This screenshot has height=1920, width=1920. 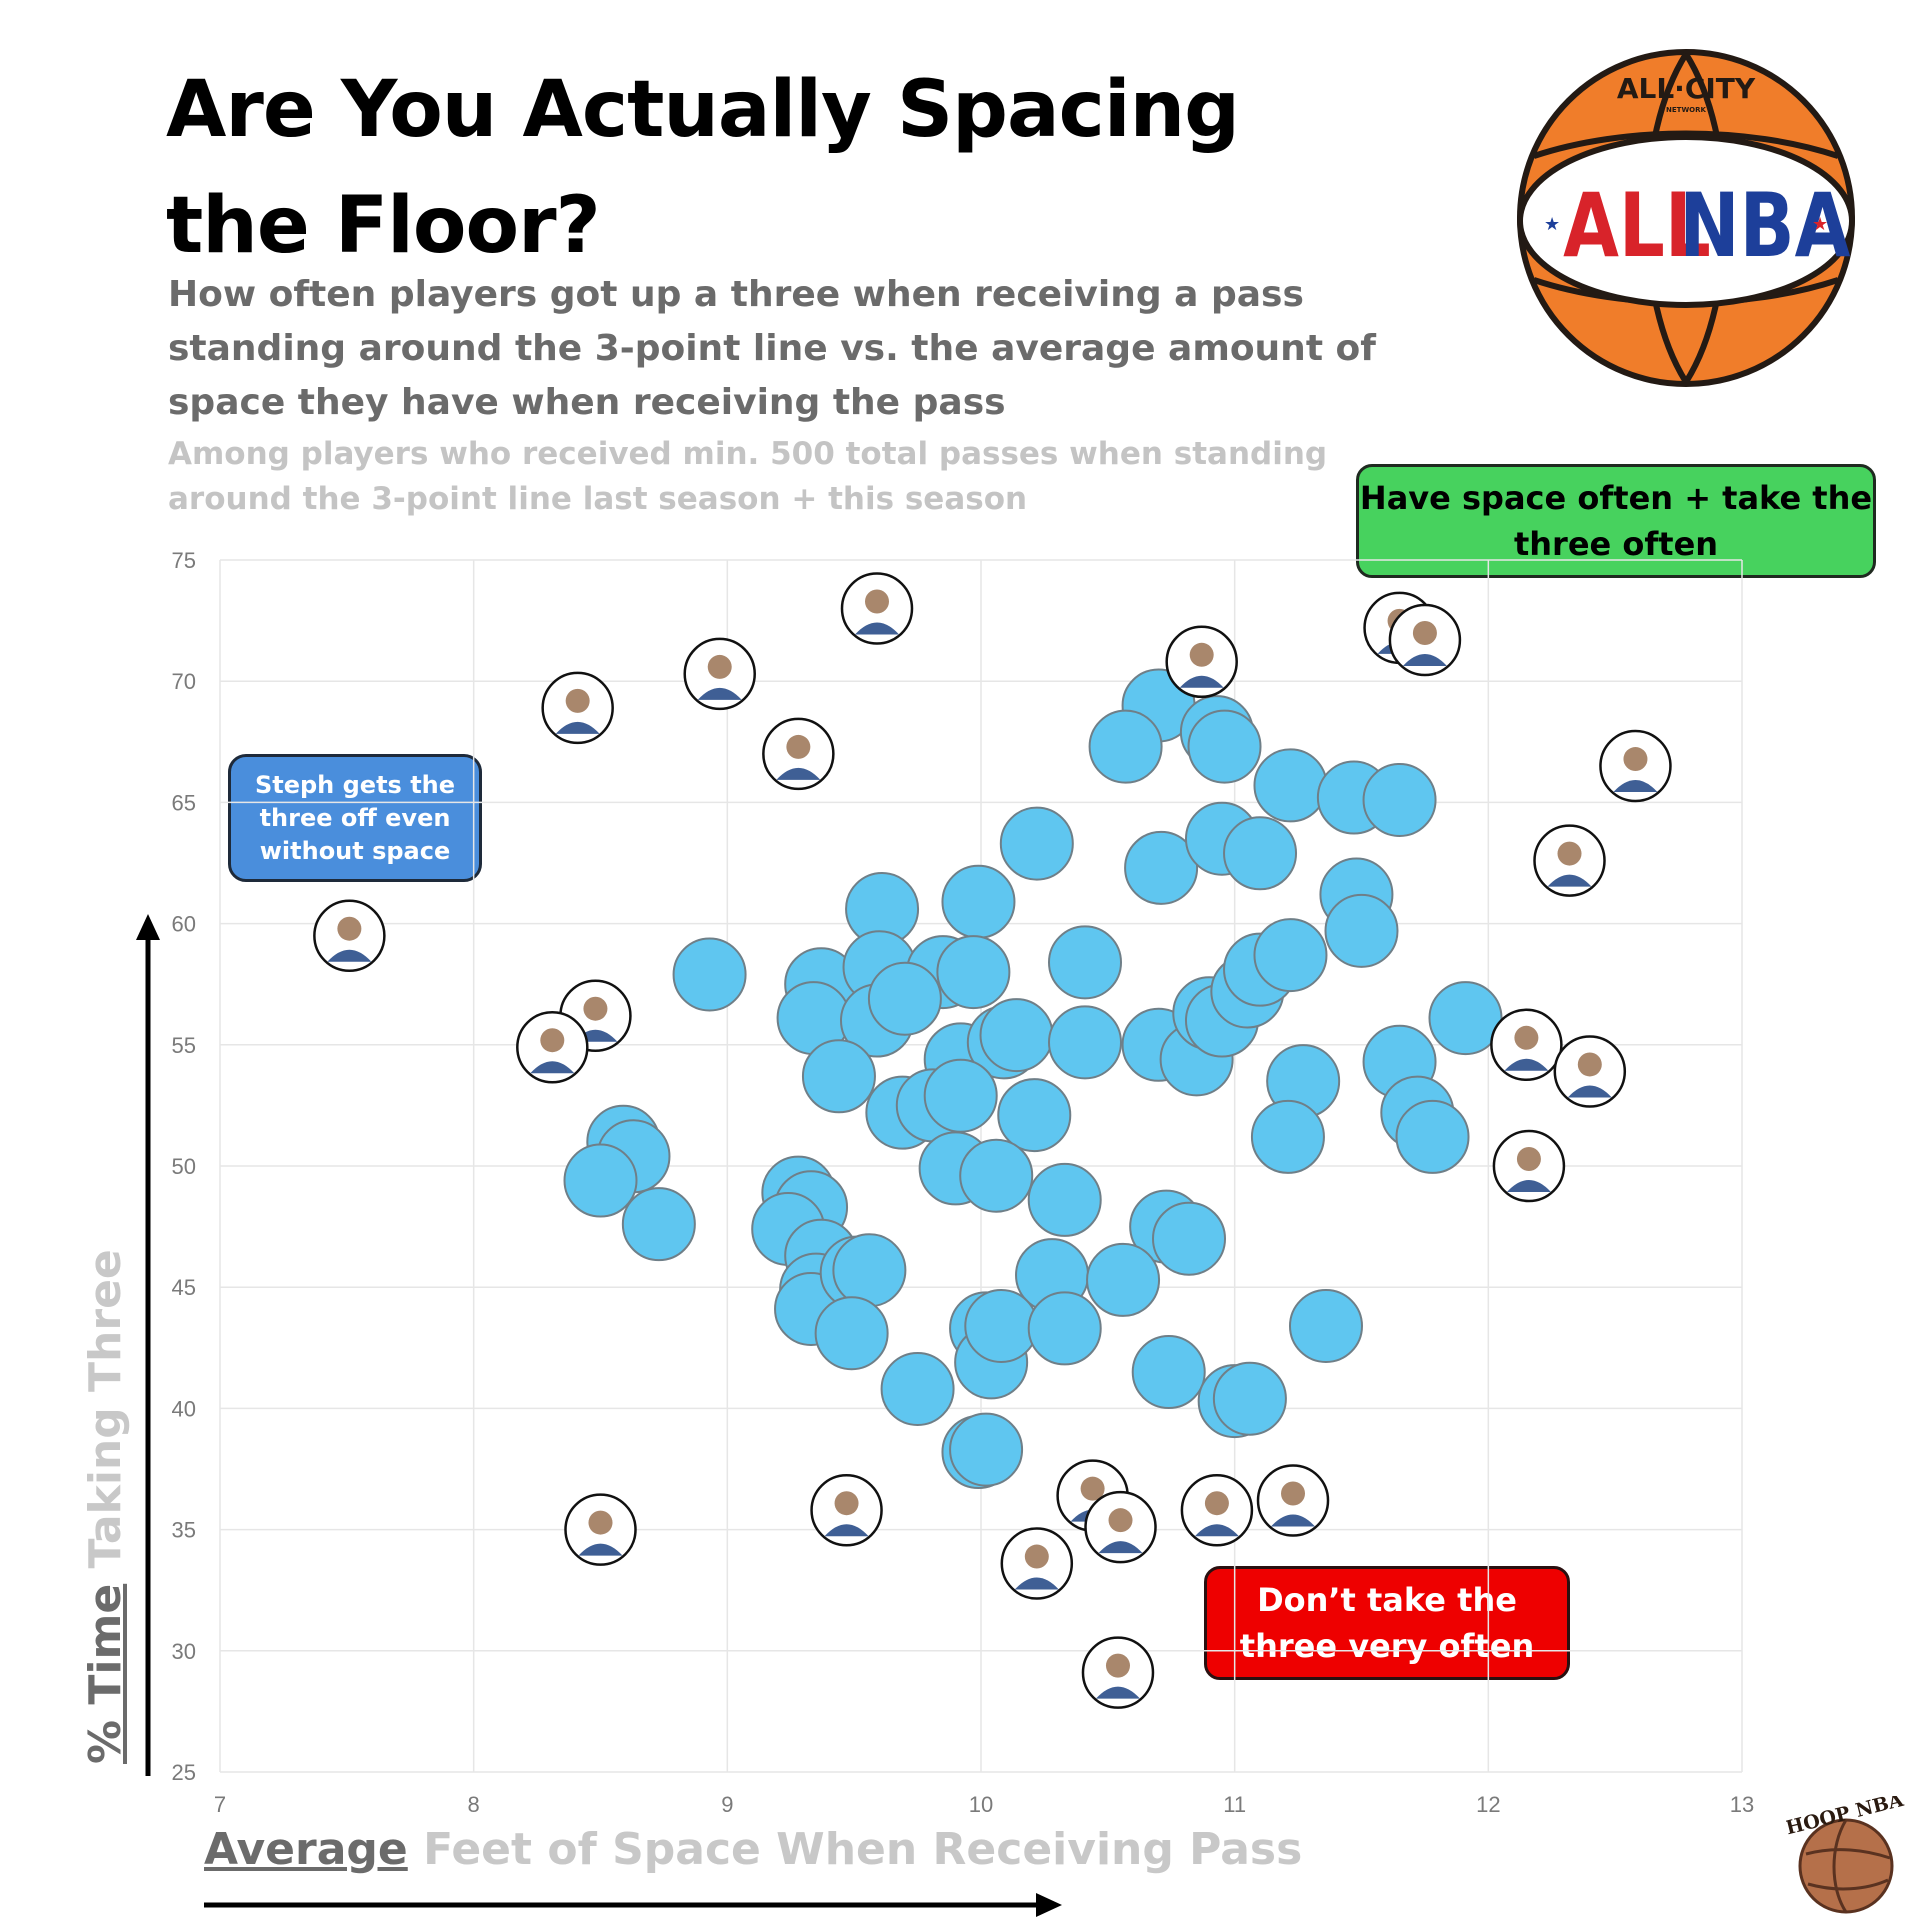 I want to click on x-tick-label: 13, so click(x=1742, y=1804).